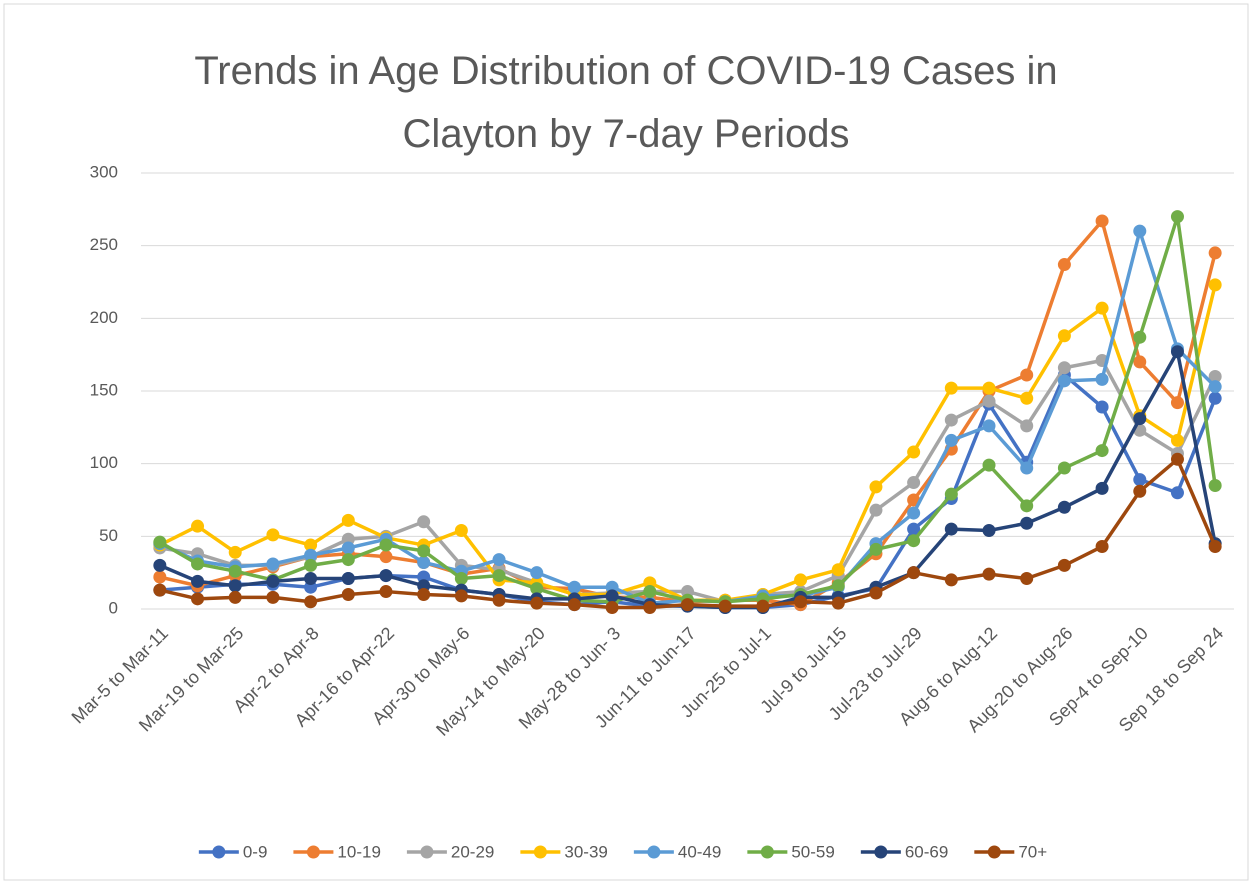 This screenshot has width=1252, height=885. Describe the element at coordinates (104, 317) in the screenshot. I see `y-tick-label: 200` at that location.